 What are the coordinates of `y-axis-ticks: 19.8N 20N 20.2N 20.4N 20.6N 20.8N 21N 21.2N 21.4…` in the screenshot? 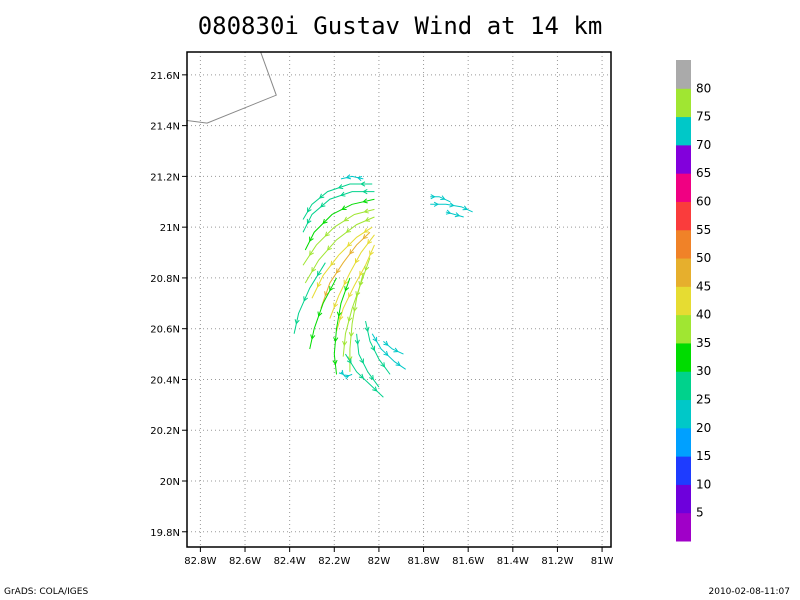 It's located at (168, 305).